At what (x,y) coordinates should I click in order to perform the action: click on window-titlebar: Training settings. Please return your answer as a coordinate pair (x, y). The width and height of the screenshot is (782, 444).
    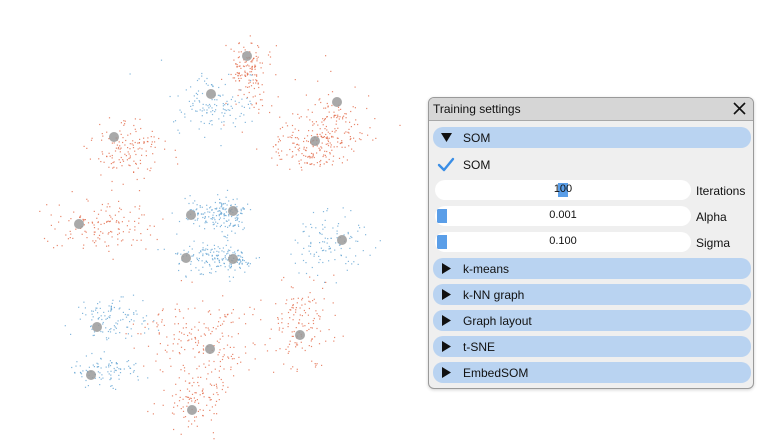
    Looking at the image, I should click on (591, 109).